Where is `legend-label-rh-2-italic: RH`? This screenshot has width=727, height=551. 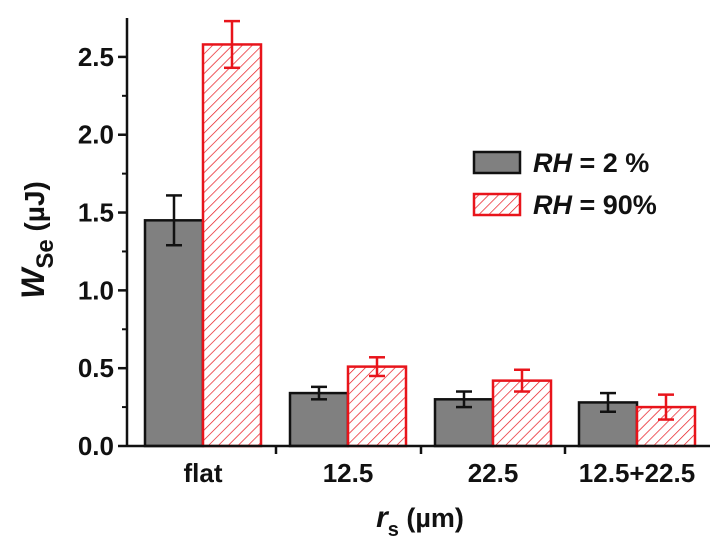 legend-label-rh-2-italic: RH is located at coordinates (552, 163).